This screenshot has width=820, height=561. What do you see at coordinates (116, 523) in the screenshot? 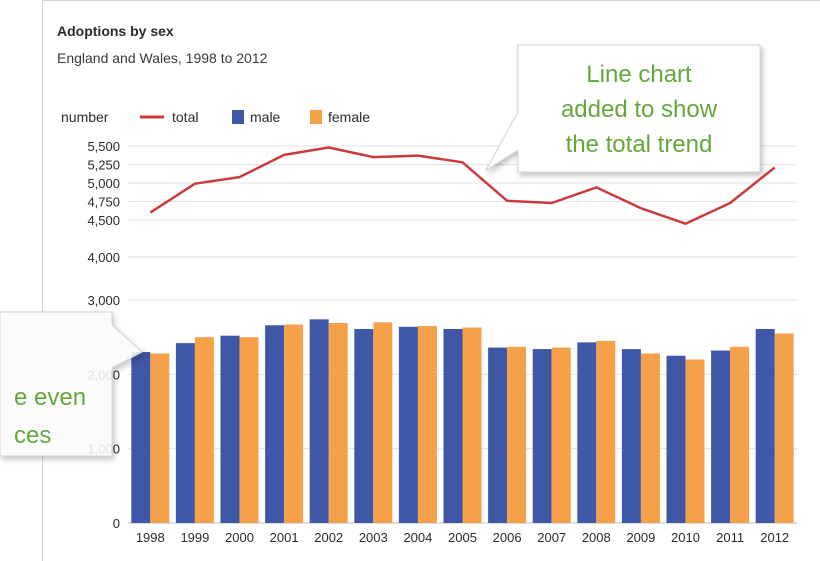
I see `y-tick-label: 0` at bounding box center [116, 523].